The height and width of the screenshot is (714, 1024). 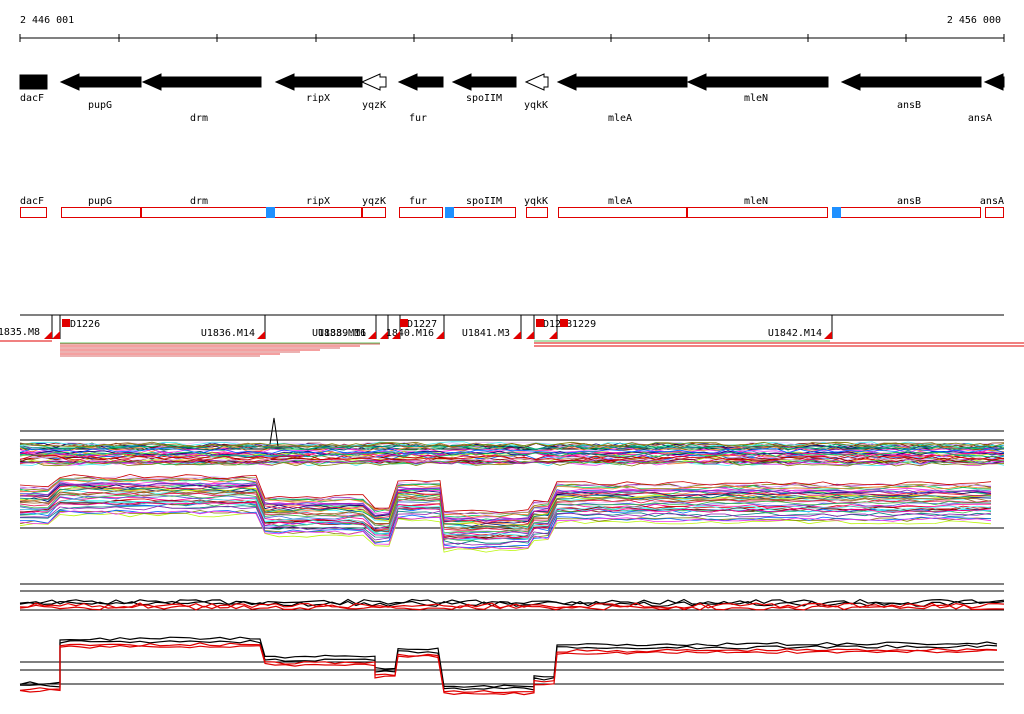 I want to click on segment-marker: 1835.M8, so click(x=26, y=327).